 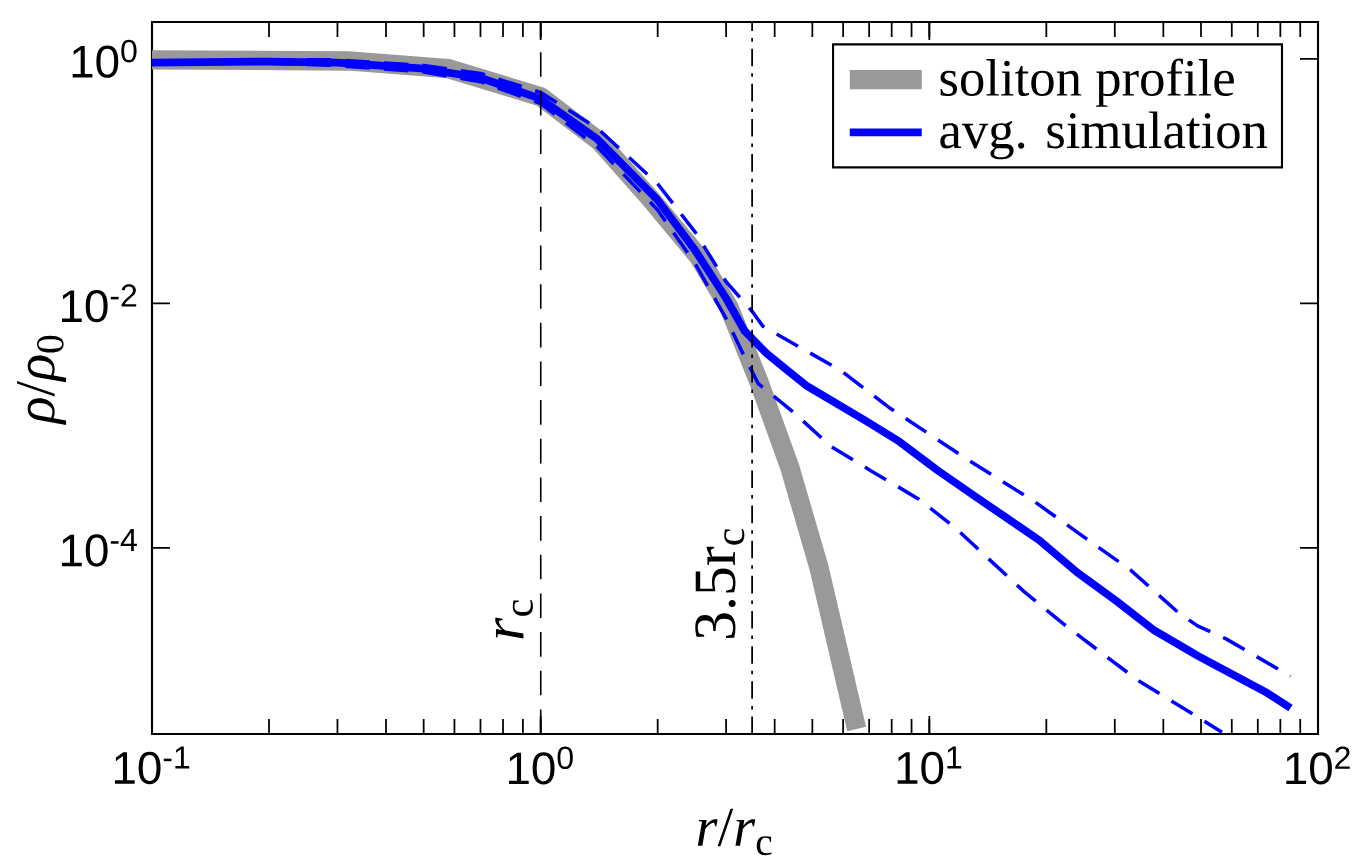 I want to click on x-tick-label: 10$^{1}$, so click(x=929, y=765).